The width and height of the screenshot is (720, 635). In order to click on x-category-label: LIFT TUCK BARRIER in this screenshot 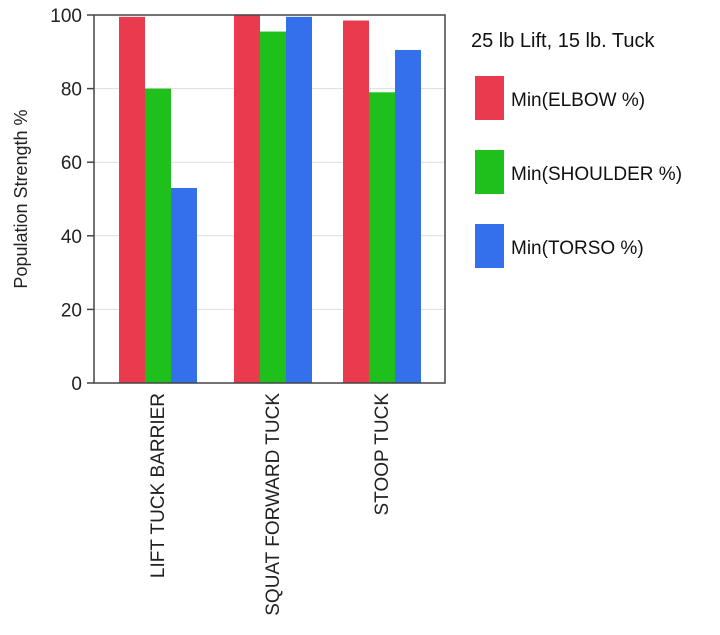, I will do `click(158, 485)`.